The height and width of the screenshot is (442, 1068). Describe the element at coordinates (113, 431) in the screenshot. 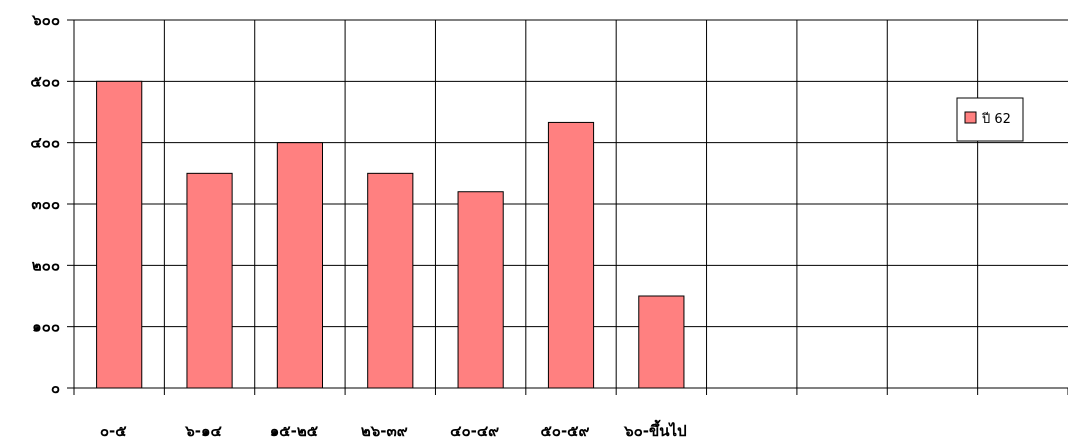

I see `x-tick-label: ๐-๕` at that location.